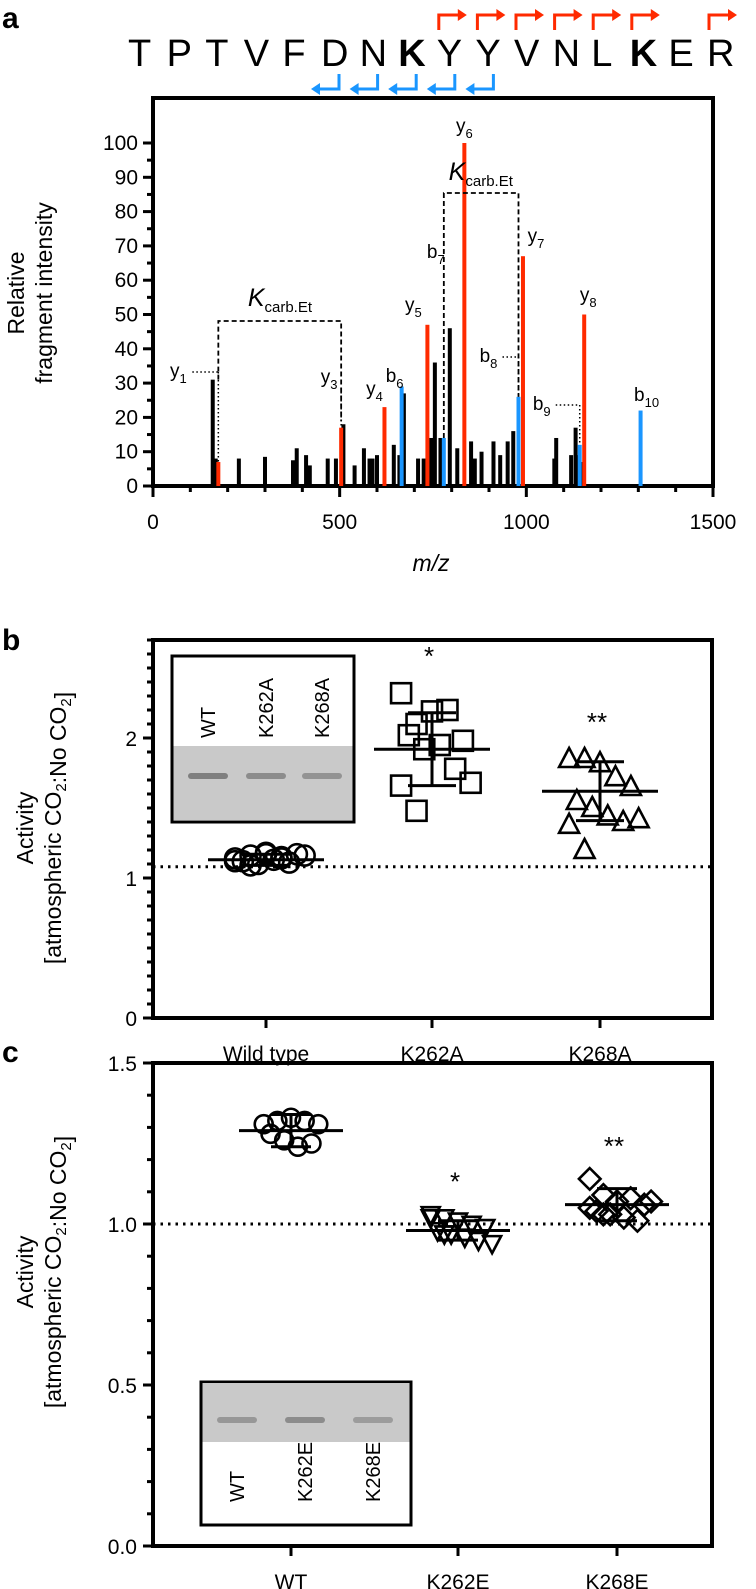 The height and width of the screenshot is (1589, 756). I want to click on y-tick-label: 0.5, so click(122, 1386).